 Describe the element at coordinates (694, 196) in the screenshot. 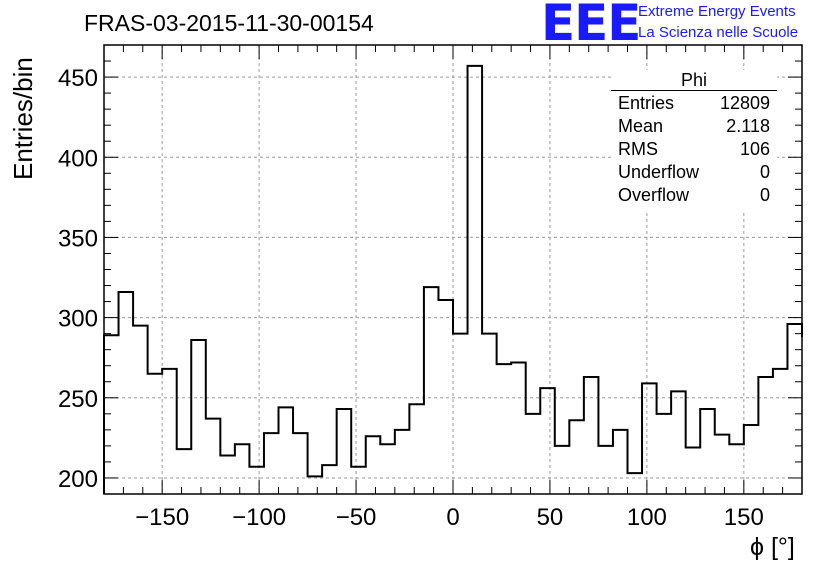

I see `stats-row-overflow: Overflow 0` at that location.